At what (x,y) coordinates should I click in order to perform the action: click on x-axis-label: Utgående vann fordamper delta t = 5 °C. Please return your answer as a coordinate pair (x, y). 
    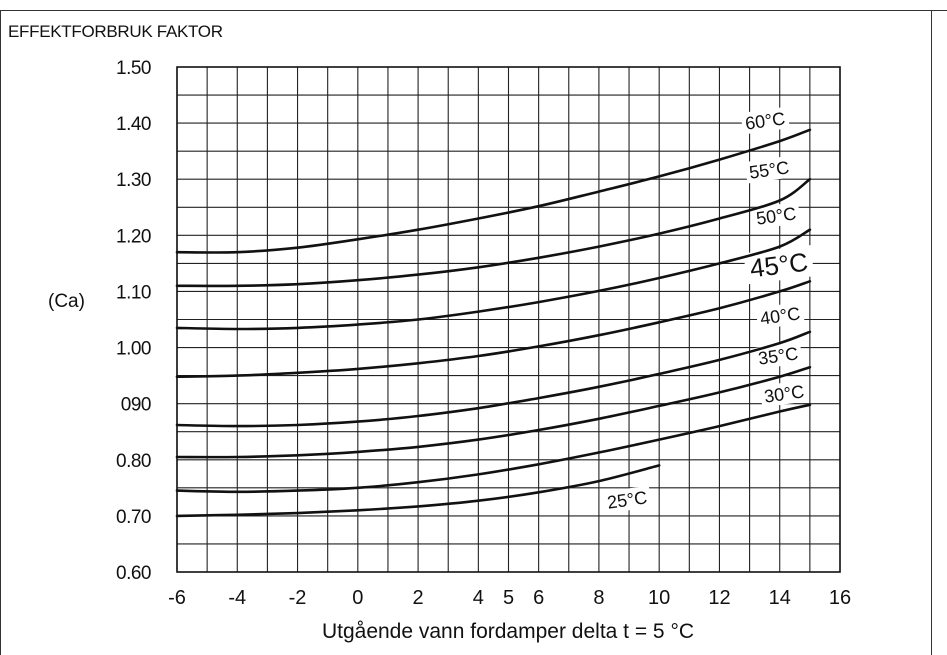
    Looking at the image, I should click on (508, 631).